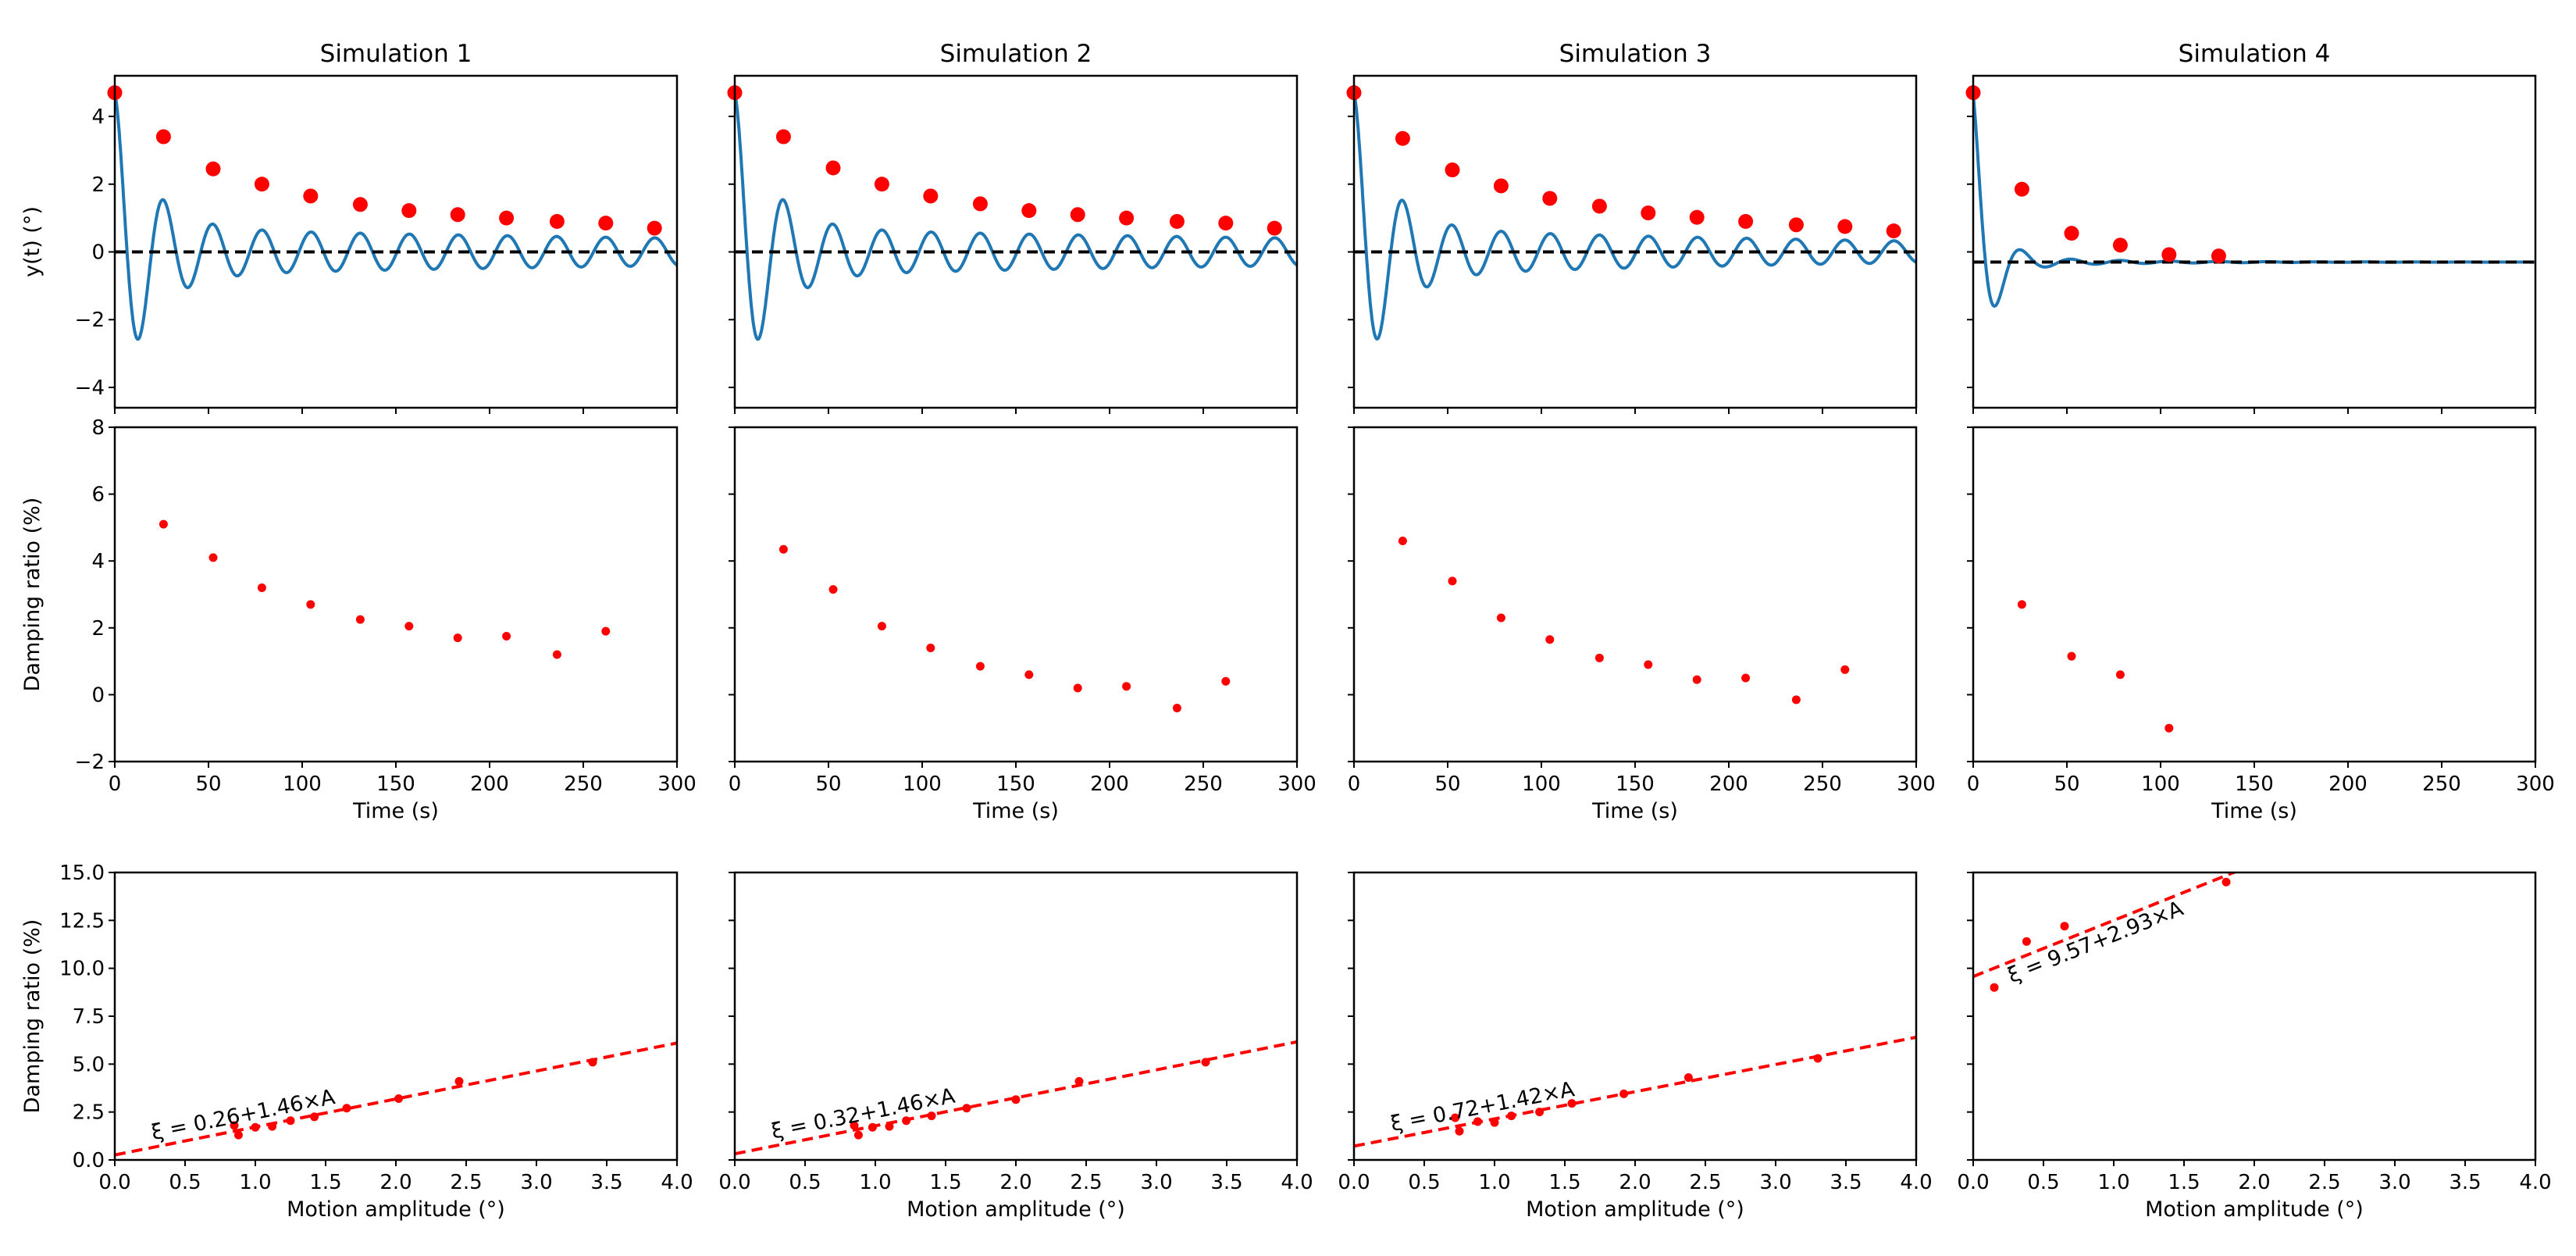 Image resolution: width=2576 pixels, height=1256 pixels. What do you see at coordinates (90, 320) in the screenshot?
I see `ytick-label: −2` at bounding box center [90, 320].